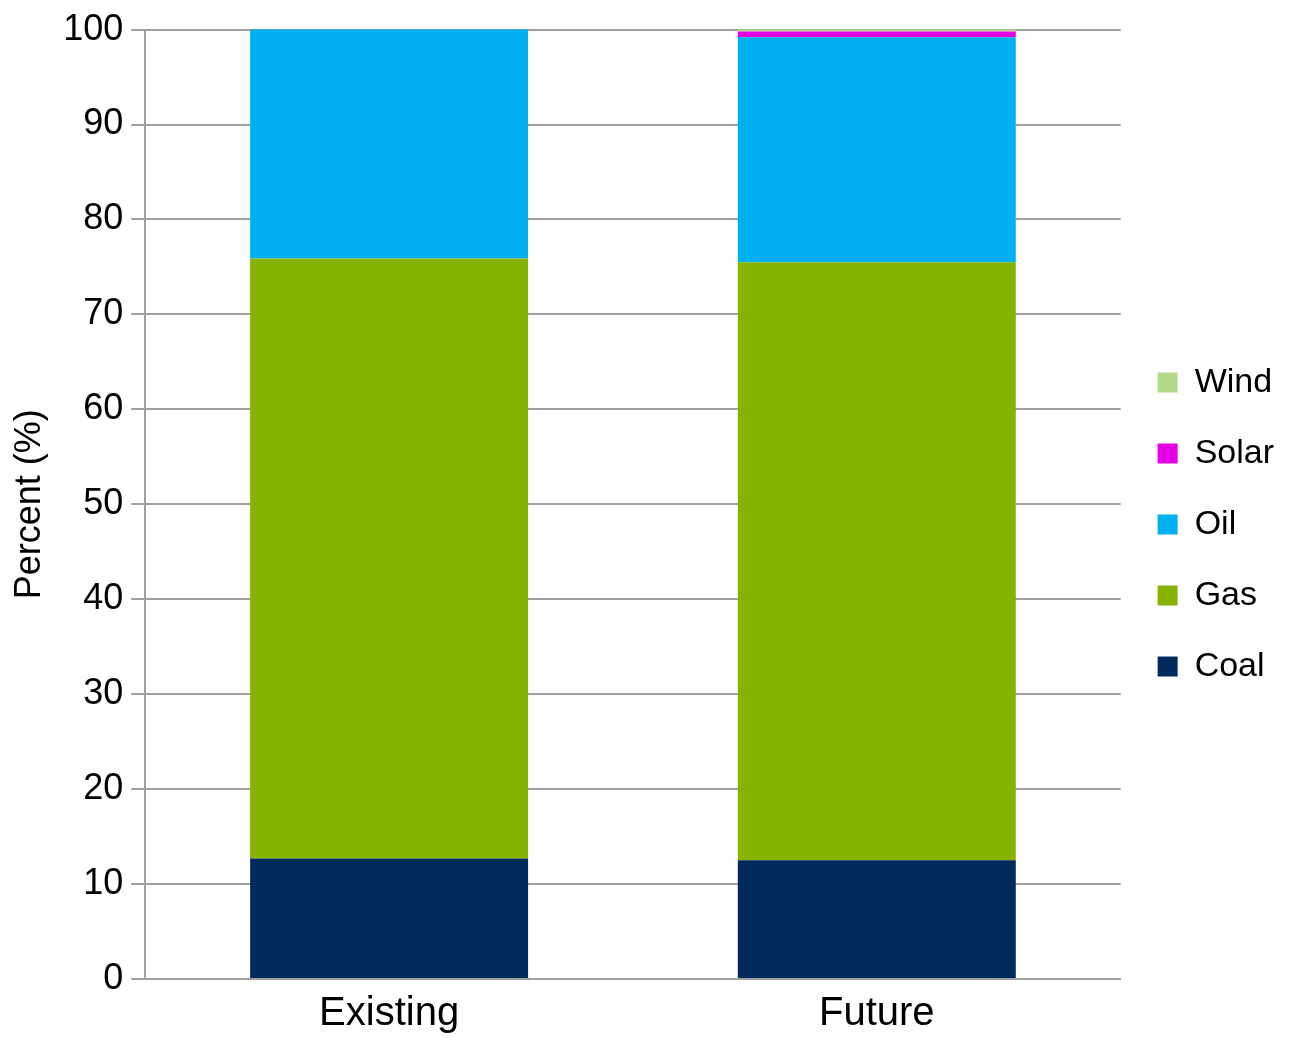 This screenshot has height=1045, width=1294. What do you see at coordinates (103, 692) in the screenshot?
I see `y-tick-label: 30` at bounding box center [103, 692].